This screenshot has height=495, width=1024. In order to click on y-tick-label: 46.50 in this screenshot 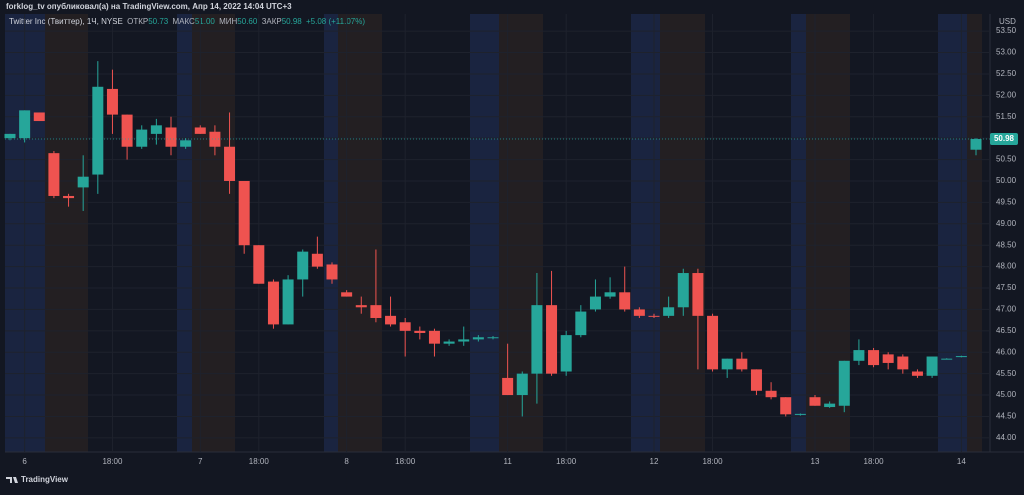, I will do `click(1006, 330)`.